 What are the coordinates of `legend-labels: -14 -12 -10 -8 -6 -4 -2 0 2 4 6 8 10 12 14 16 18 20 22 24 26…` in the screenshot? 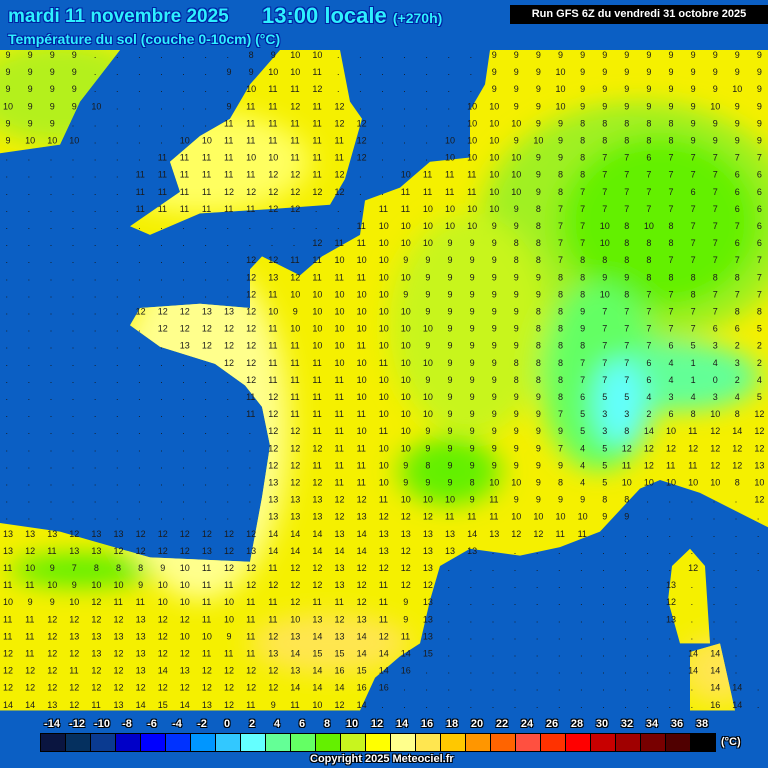 It's located at (390, 725).